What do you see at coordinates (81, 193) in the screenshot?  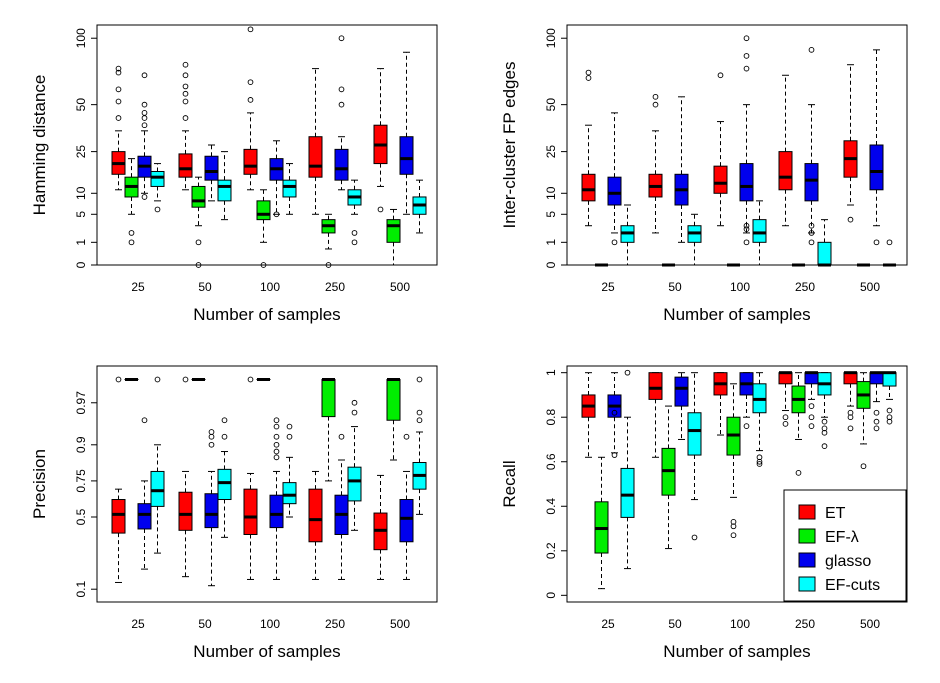 I see `y-tick-label: 10` at bounding box center [81, 193].